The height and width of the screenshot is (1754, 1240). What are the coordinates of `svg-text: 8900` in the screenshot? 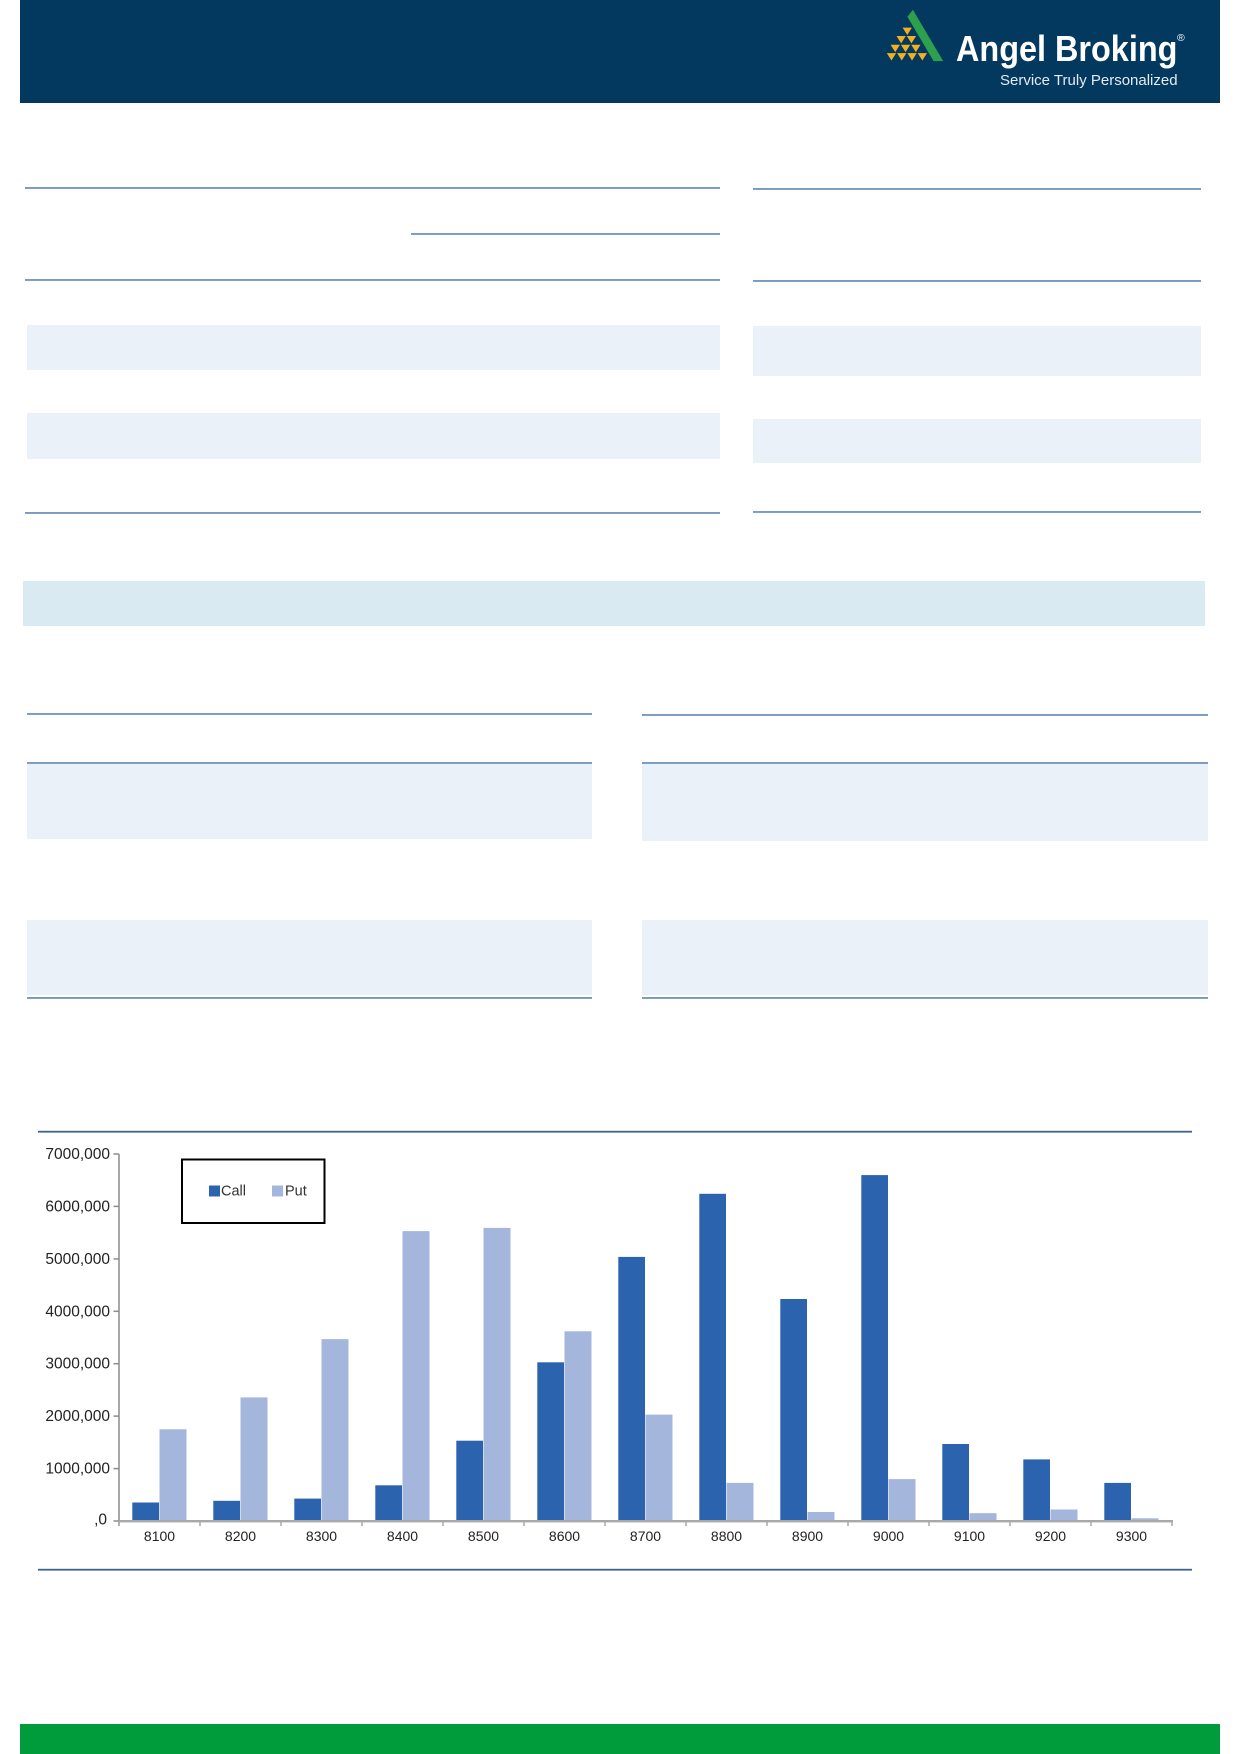 It's located at (807, 1536).